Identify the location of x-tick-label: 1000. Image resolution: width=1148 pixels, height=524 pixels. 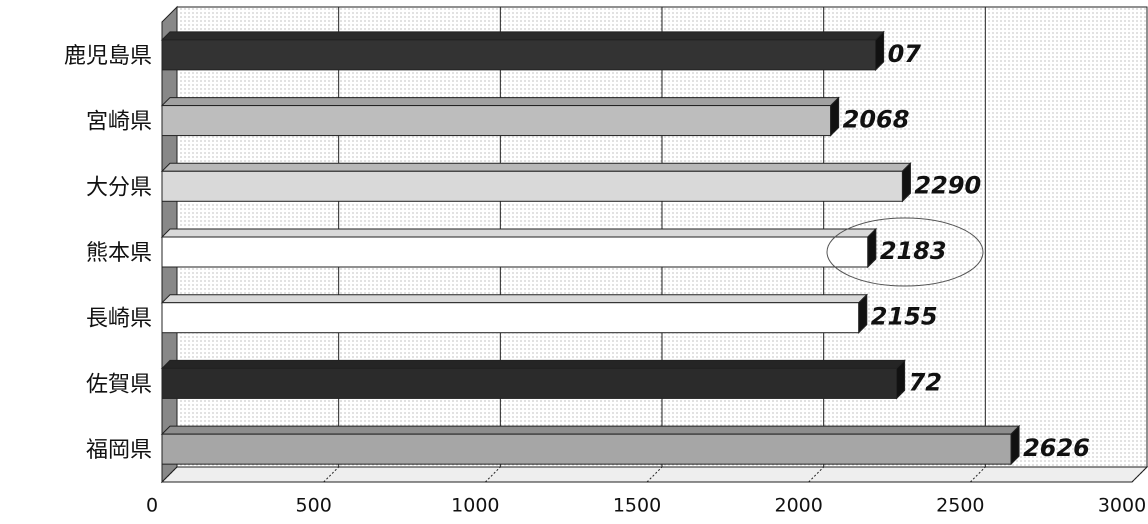
(475, 506).